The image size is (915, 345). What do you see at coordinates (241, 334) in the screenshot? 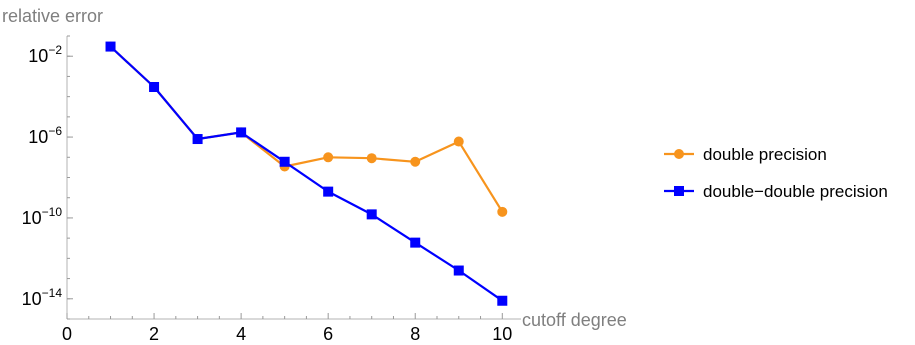
I see `x-tick-label: 4` at bounding box center [241, 334].